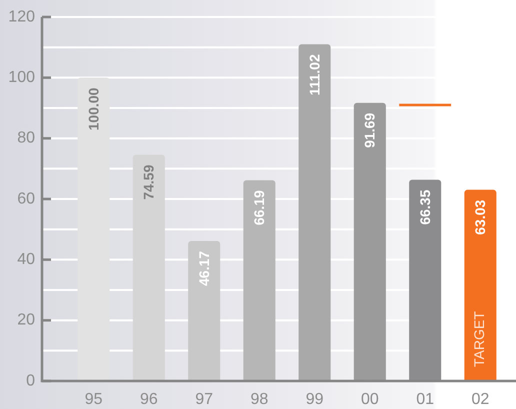  What do you see at coordinates (93, 399) in the screenshot?
I see `x-tick-label: 95` at bounding box center [93, 399].